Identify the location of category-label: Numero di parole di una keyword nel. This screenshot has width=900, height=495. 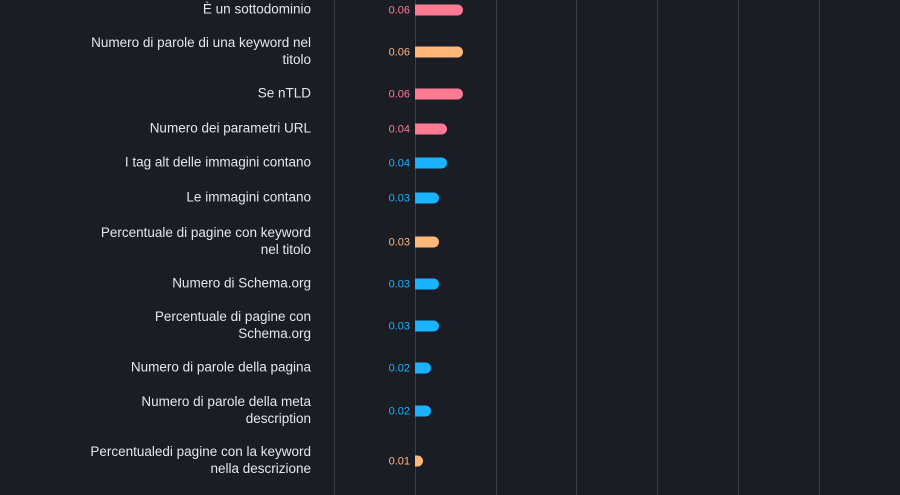
(201, 42).